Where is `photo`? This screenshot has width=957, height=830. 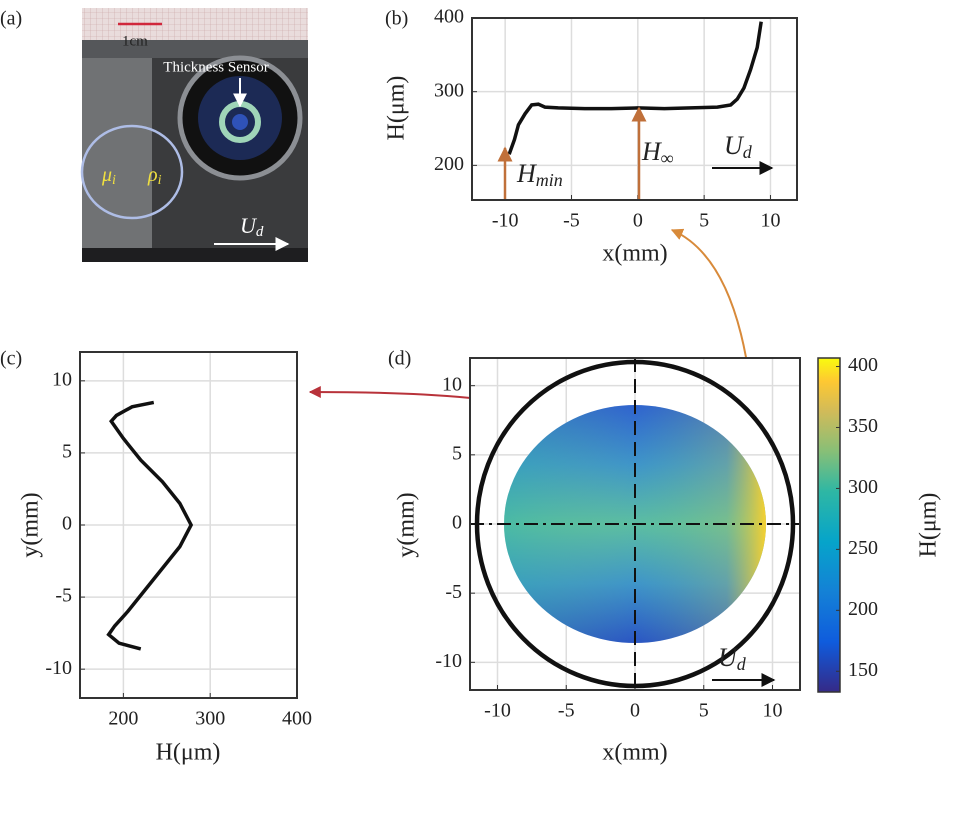
photo is located at coordinates (194, 135).